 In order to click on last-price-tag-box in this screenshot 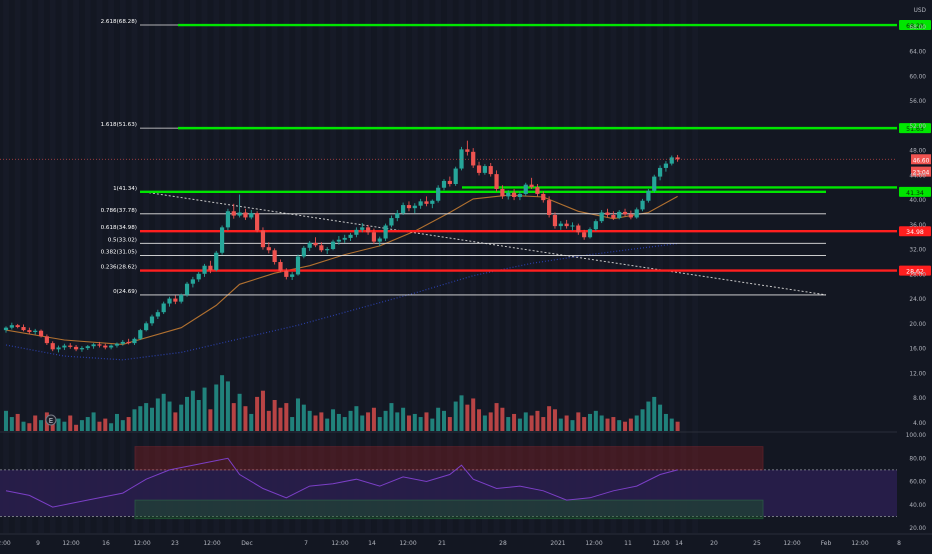, I will do `click(921, 171)`.